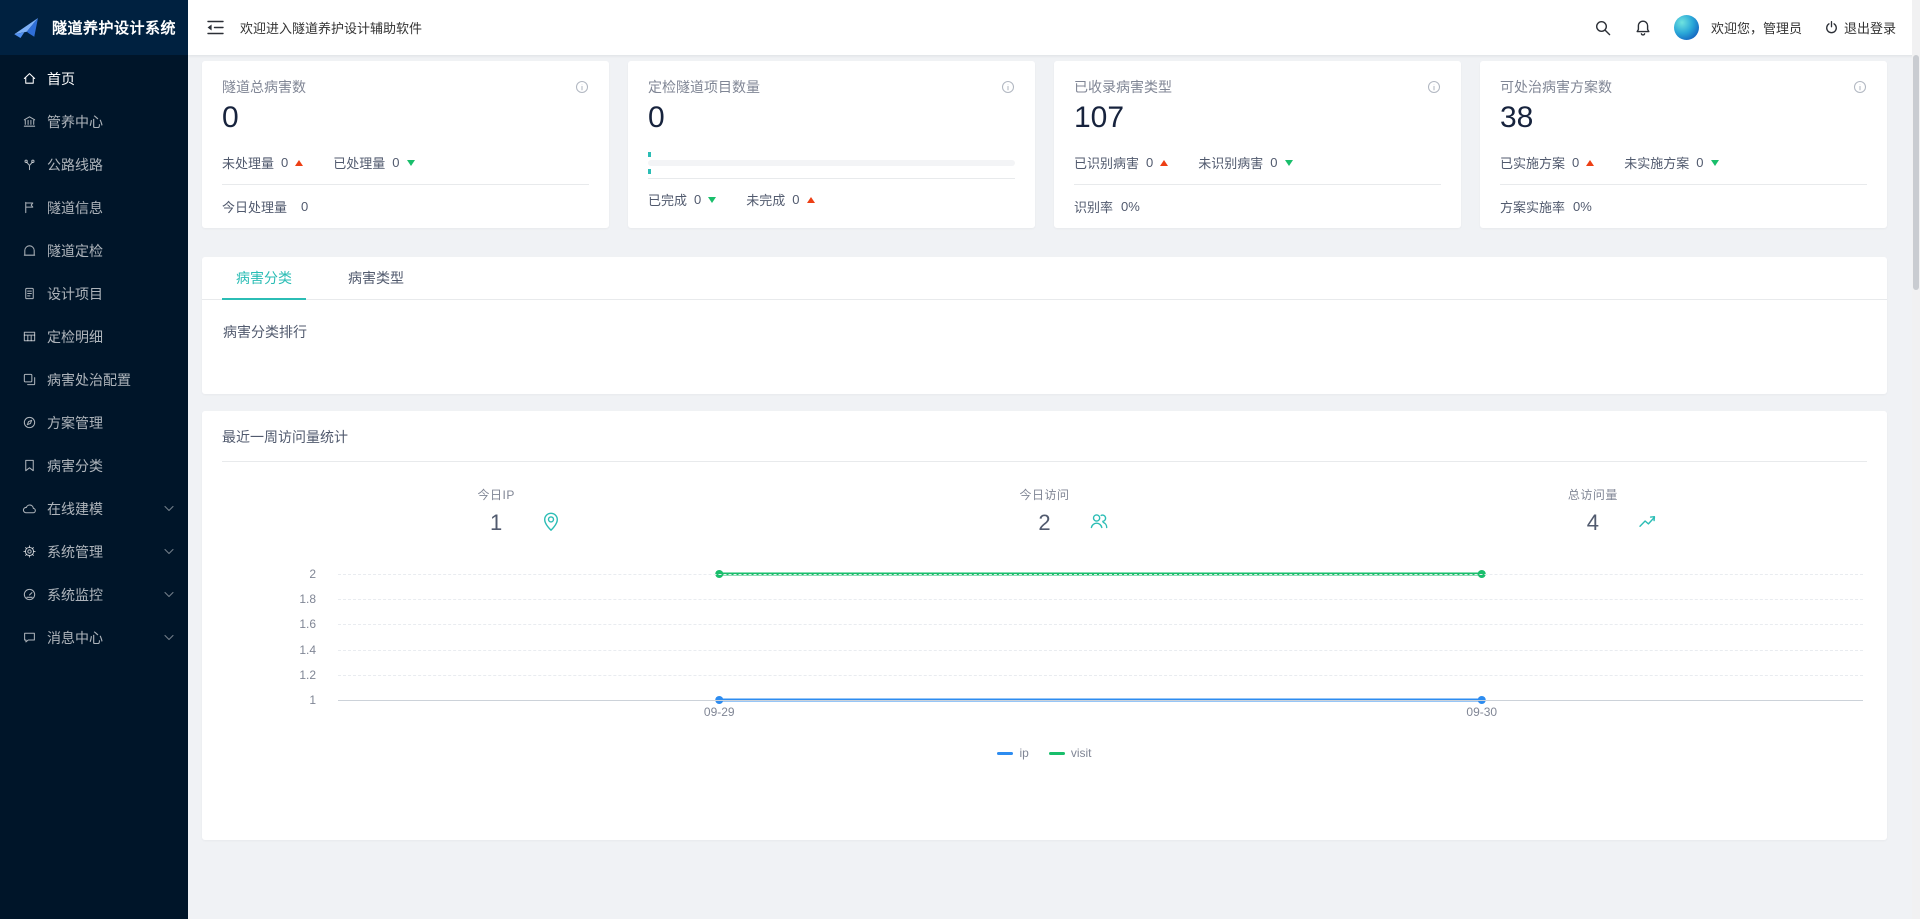 The width and height of the screenshot is (1920, 919). What do you see at coordinates (1756, 28) in the screenshot?
I see `user-greeting: 欢迎您，管理员` at bounding box center [1756, 28].